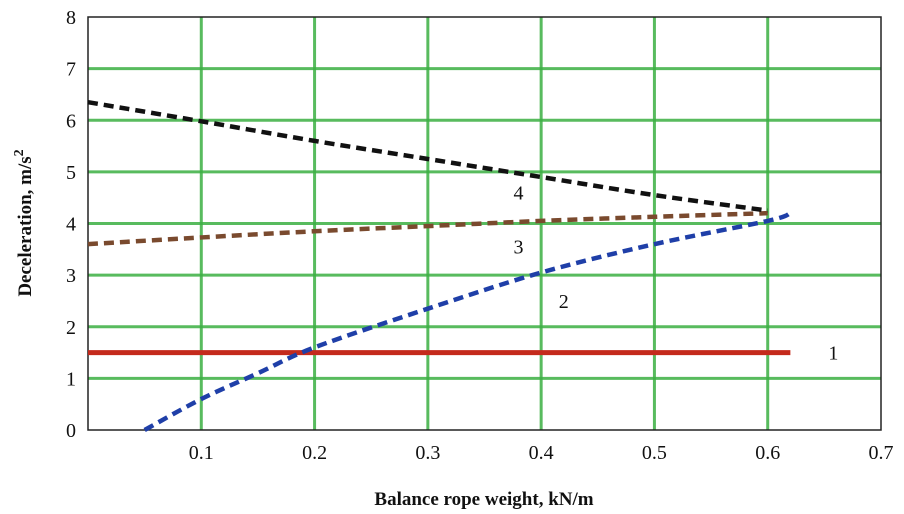  What do you see at coordinates (427, 453) in the screenshot?
I see `x-tick-label: 0.3` at bounding box center [427, 453].